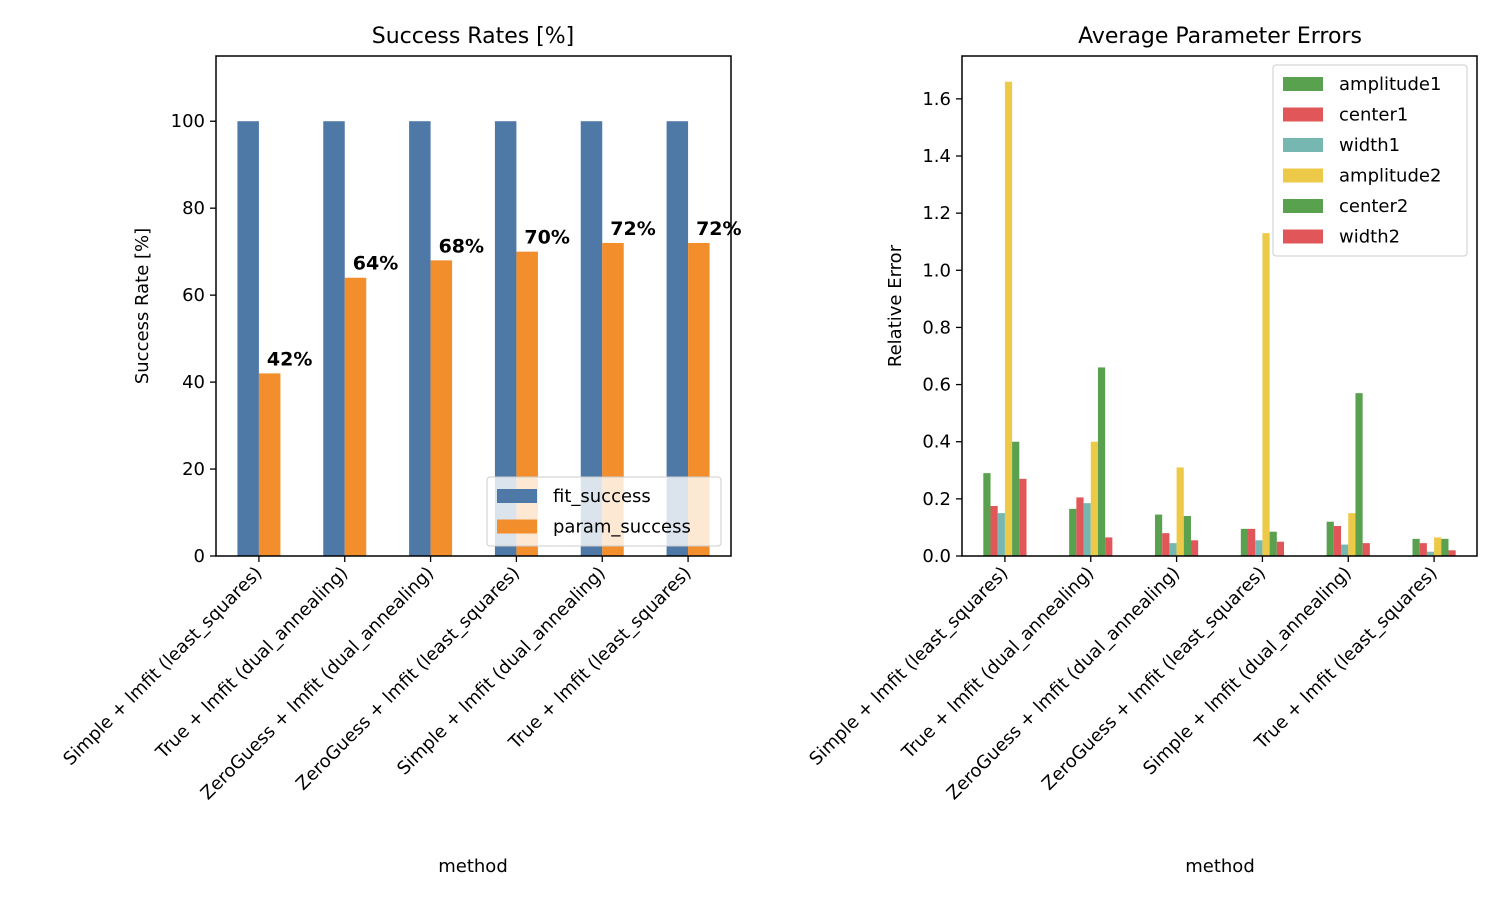  What do you see at coordinates (461, 246) in the screenshot?
I see `data-label: 68%` at bounding box center [461, 246].